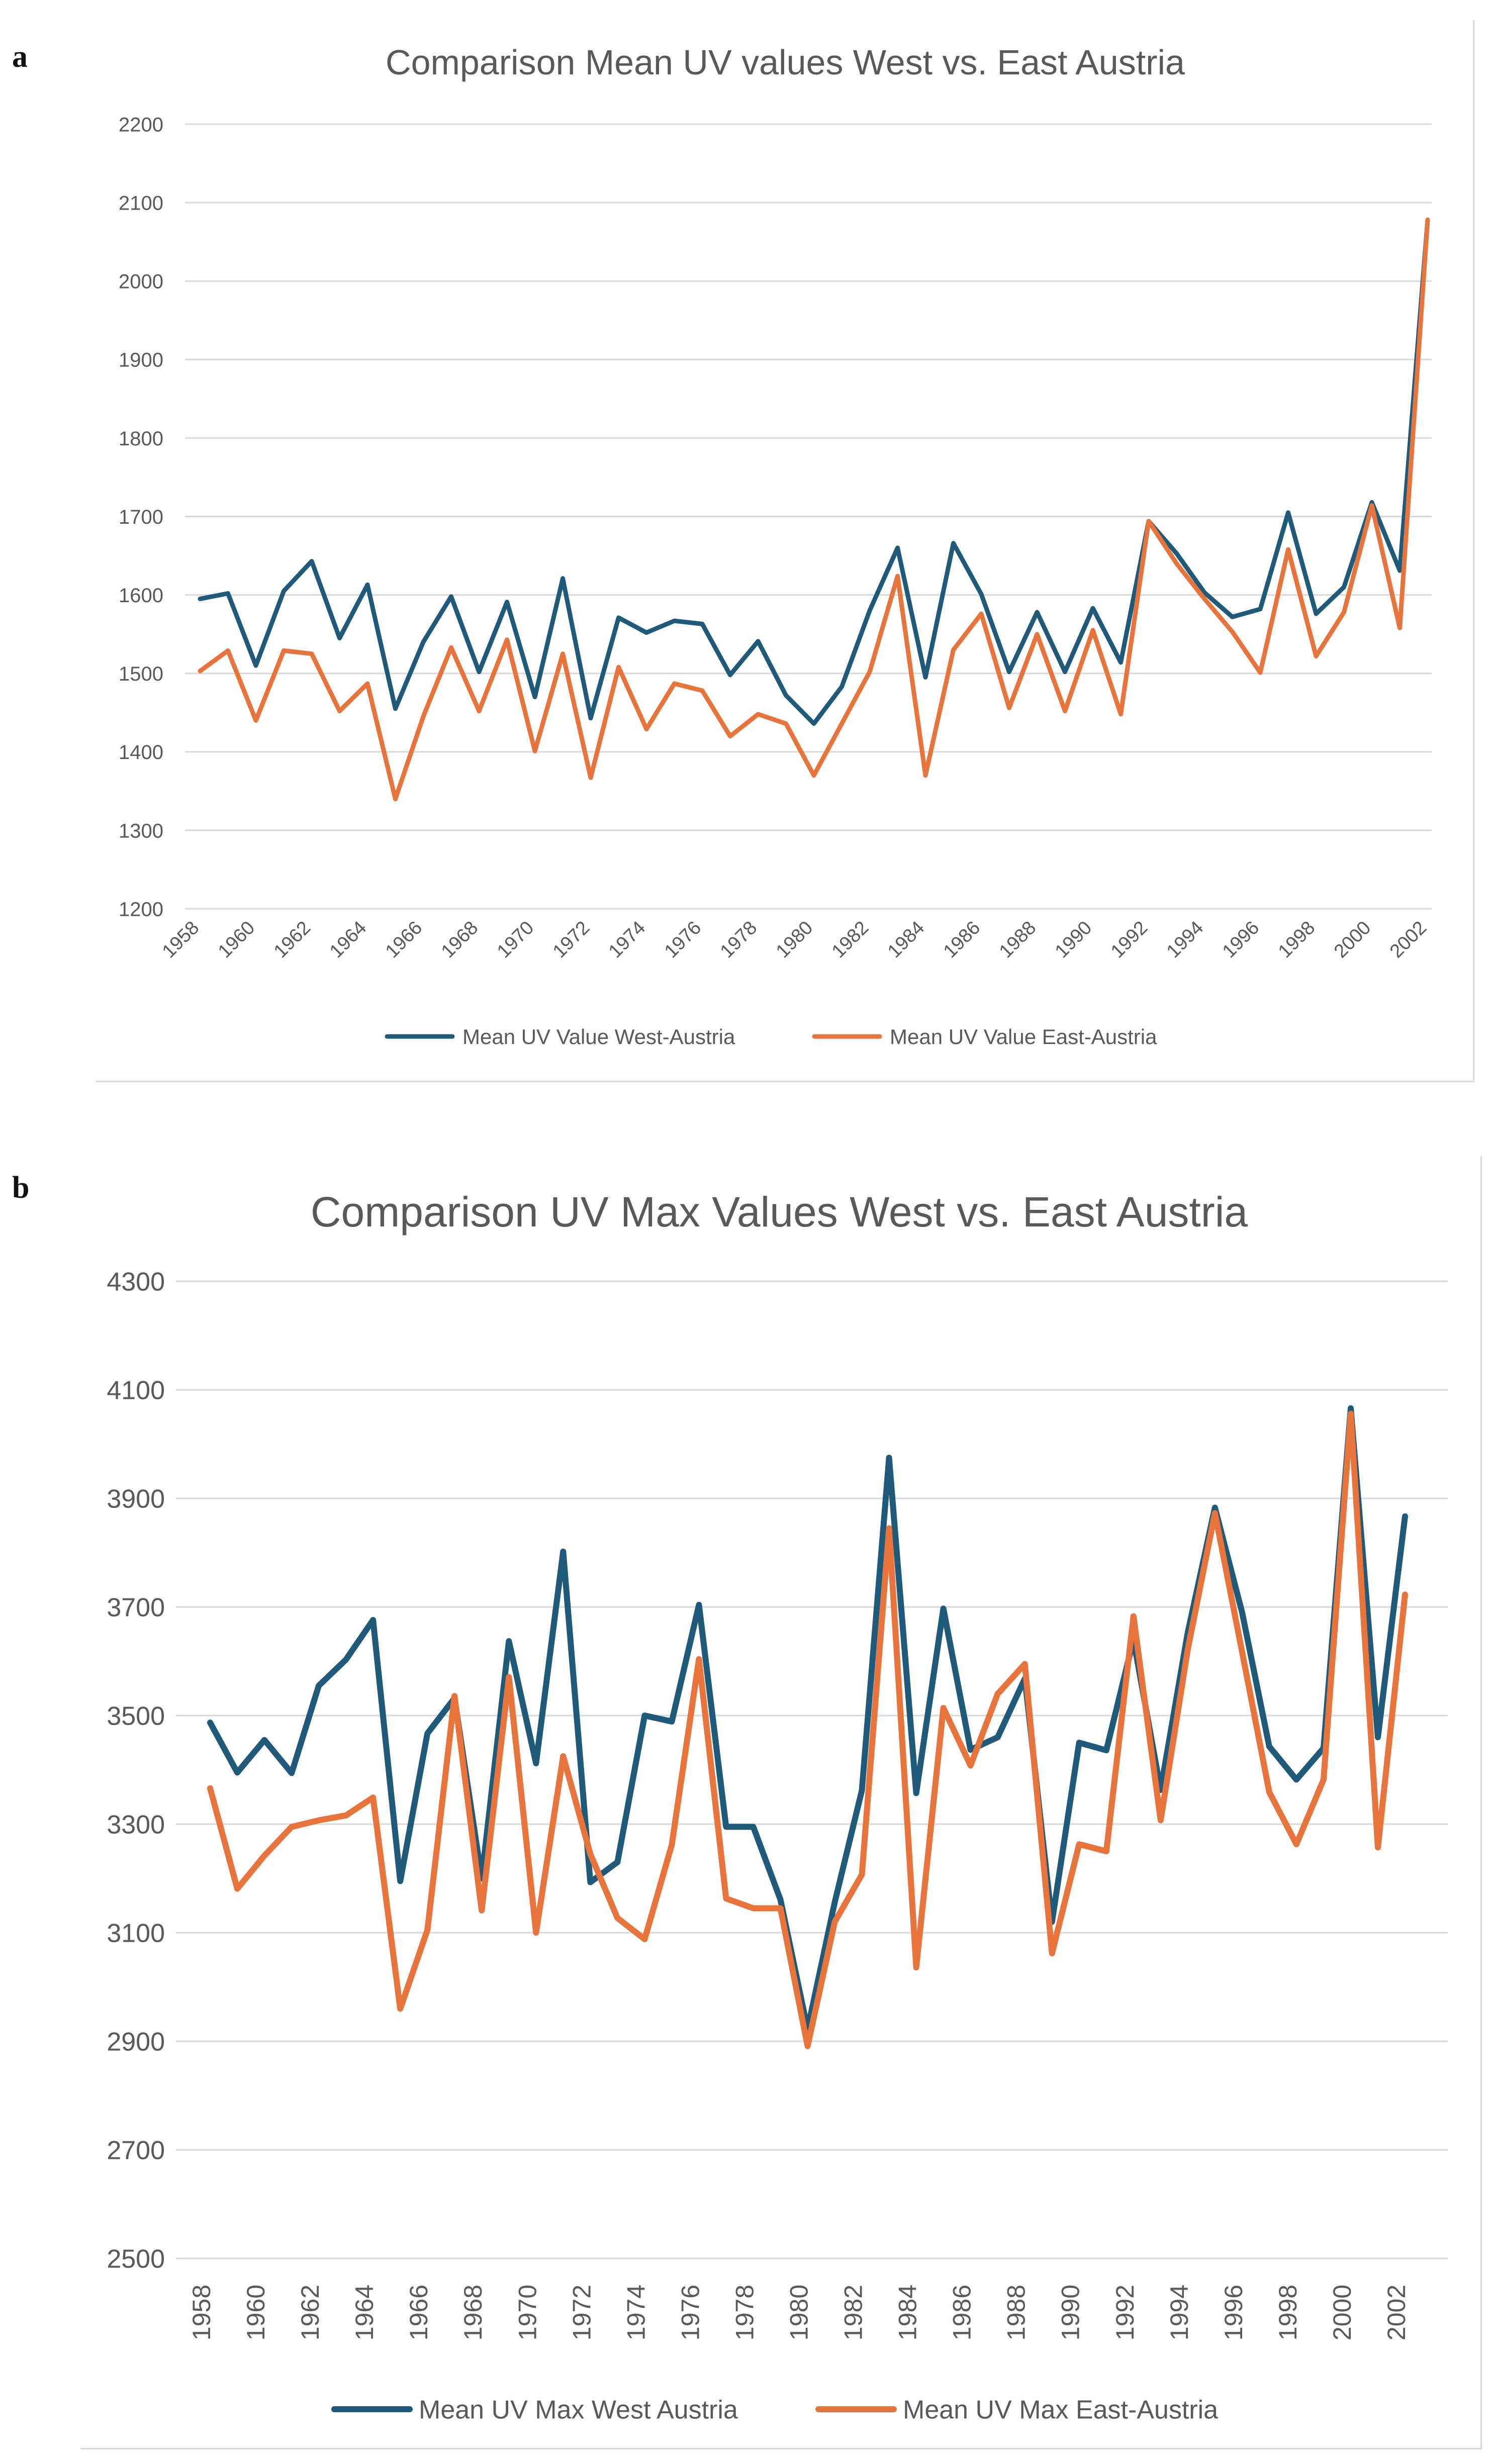 The height and width of the screenshot is (2464, 1492). Describe the element at coordinates (745, 2312) in the screenshot. I see `x-tick-label-1978: 1978` at that location.